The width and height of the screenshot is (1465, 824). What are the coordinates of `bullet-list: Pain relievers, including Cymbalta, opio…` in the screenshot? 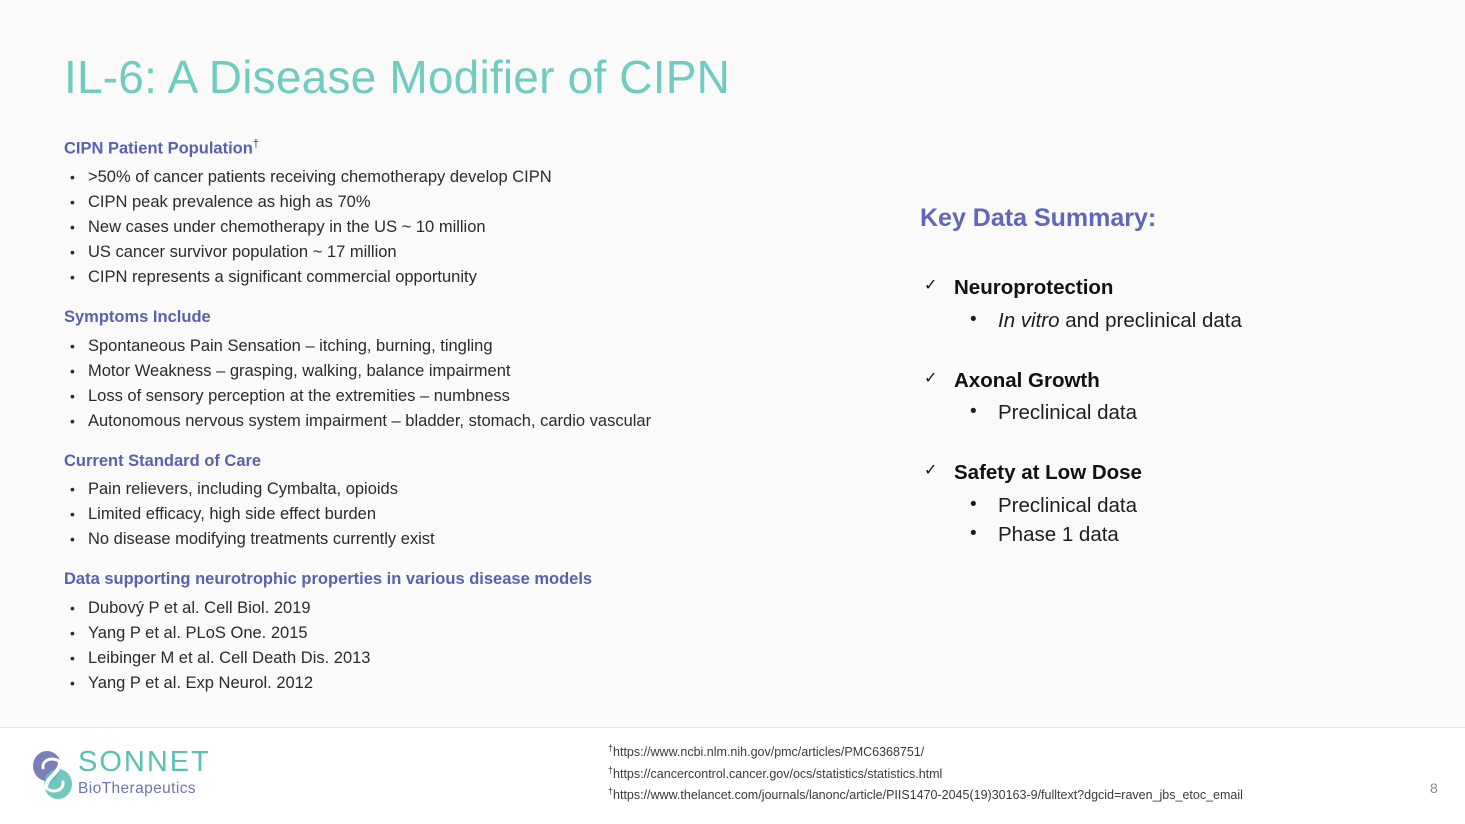 It's located at (454, 514).